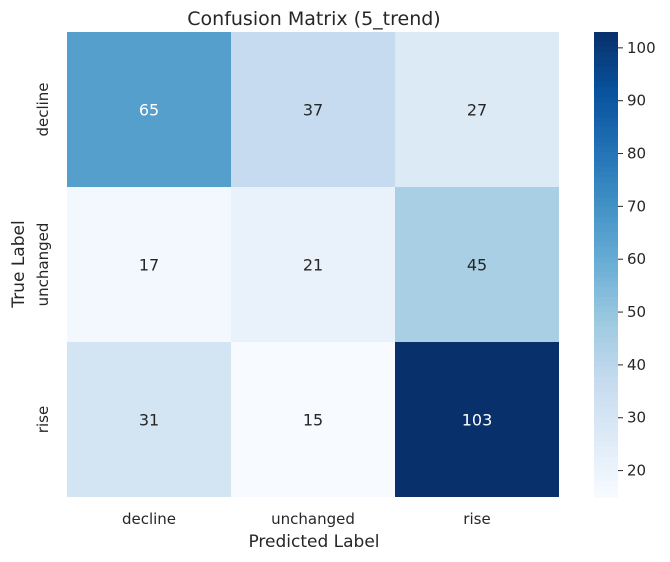  I want to click on y-tick-label: decline, so click(43, 109).